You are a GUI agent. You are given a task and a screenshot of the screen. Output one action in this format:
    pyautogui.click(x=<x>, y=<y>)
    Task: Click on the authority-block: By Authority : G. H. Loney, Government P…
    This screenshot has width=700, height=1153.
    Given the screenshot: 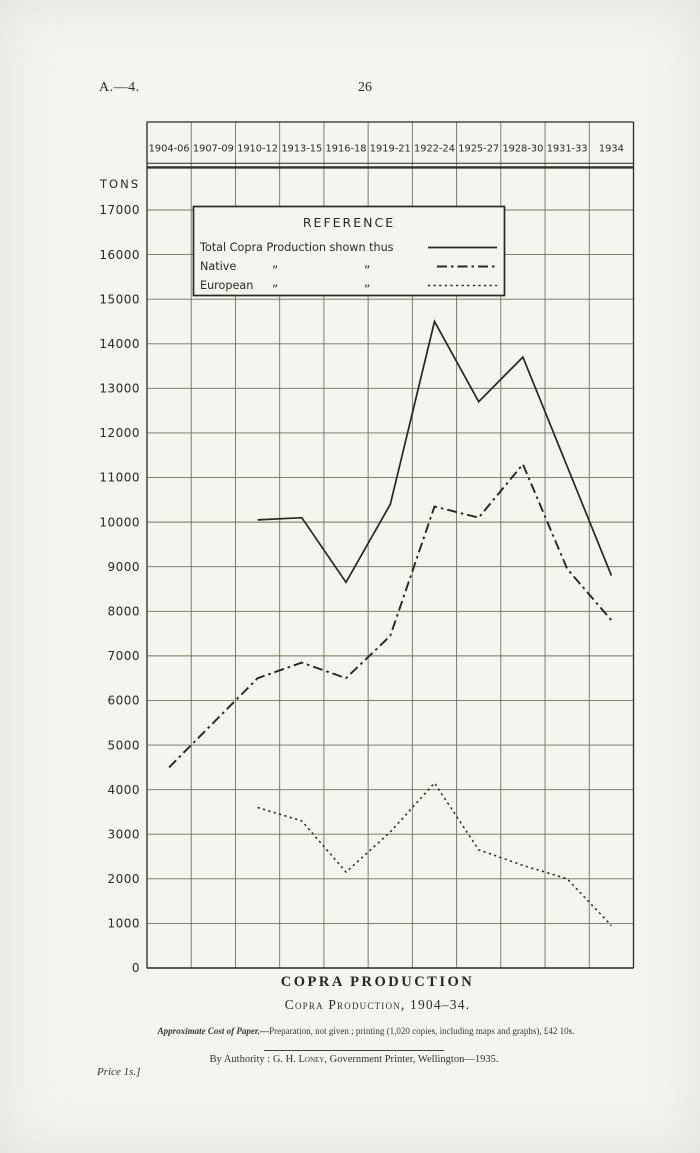 What is the action you would take?
    pyautogui.click(x=354, y=1057)
    